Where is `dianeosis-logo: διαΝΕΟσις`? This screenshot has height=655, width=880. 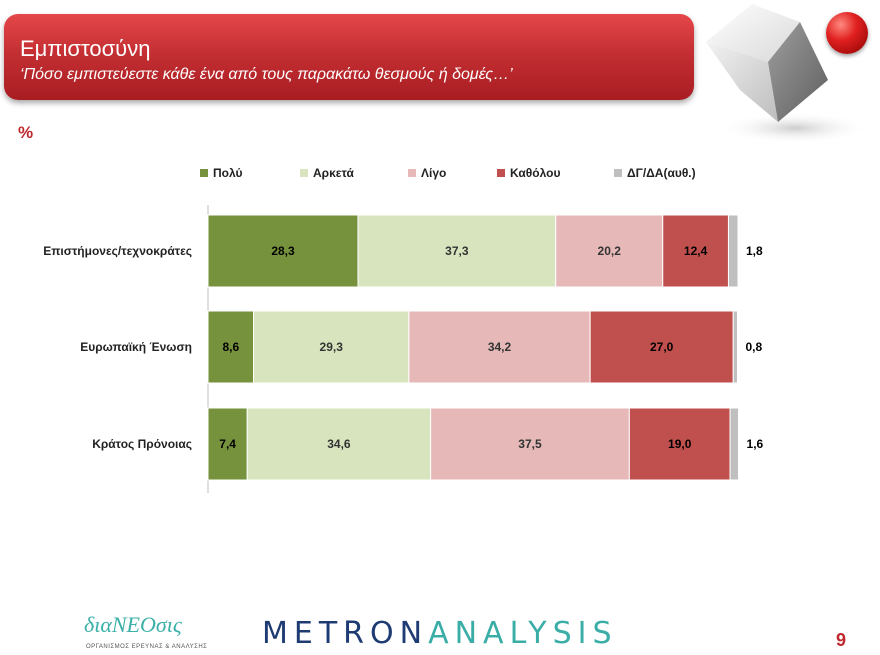 dianeosis-logo: διαΝΕΟσις is located at coordinates (133, 624).